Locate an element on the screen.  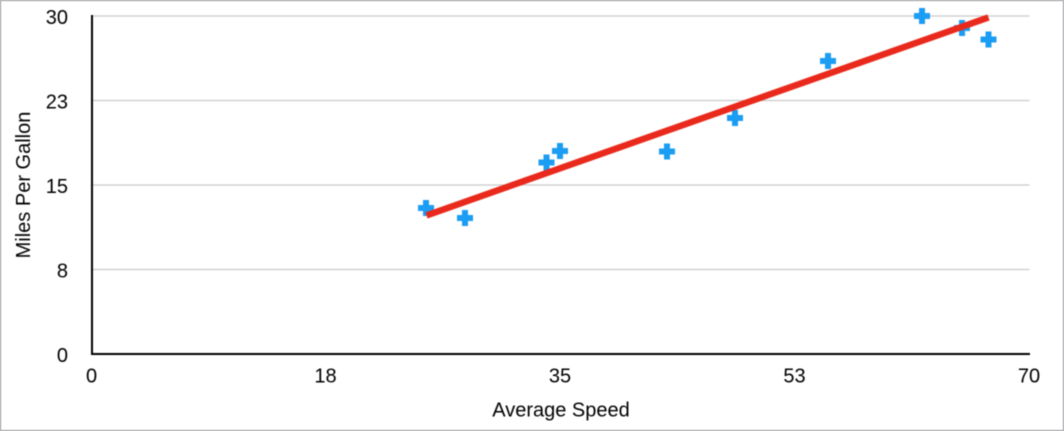
svg-text: 53 is located at coordinates (794, 376).